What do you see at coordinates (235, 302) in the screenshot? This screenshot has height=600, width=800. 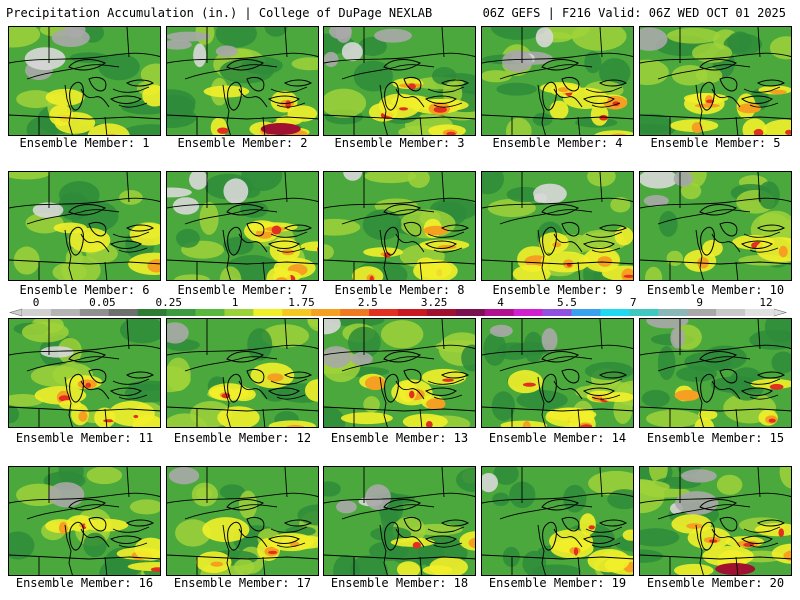 I see `colorbar-tick-label: 1` at bounding box center [235, 302].